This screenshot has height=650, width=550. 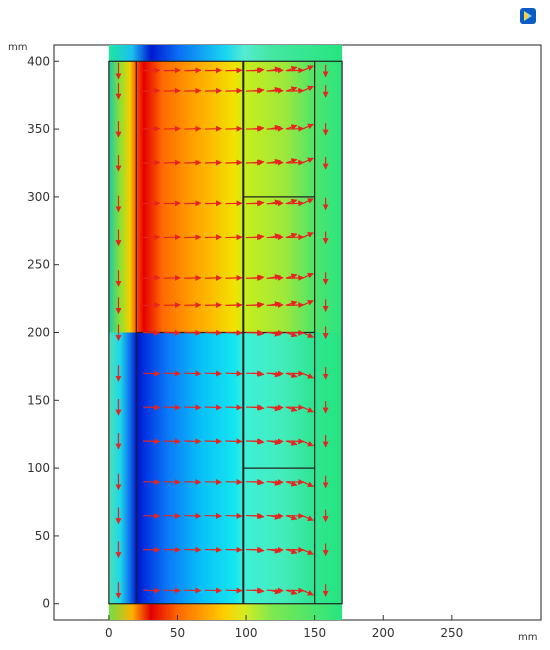 What do you see at coordinates (246, 633) in the screenshot?
I see `x-tick-label: 100` at bounding box center [246, 633].